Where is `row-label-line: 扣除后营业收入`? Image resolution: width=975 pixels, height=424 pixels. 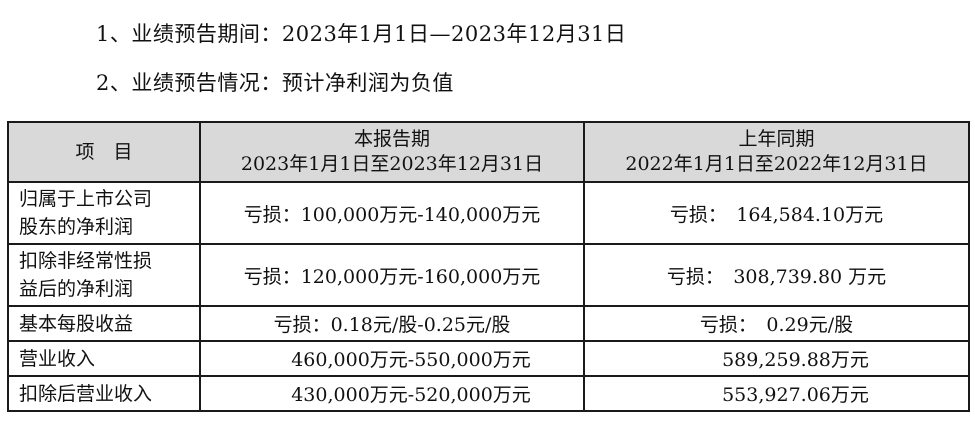
row-label-line: 扣除后营业收入 is located at coordinates (86, 393).